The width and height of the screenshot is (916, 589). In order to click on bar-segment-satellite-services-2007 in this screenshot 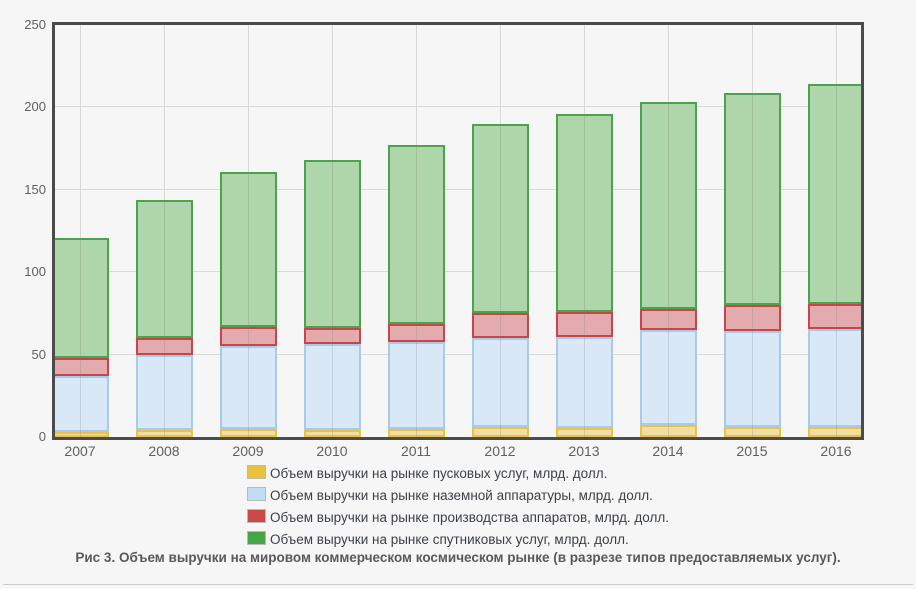, I will do `click(82, 297)`.